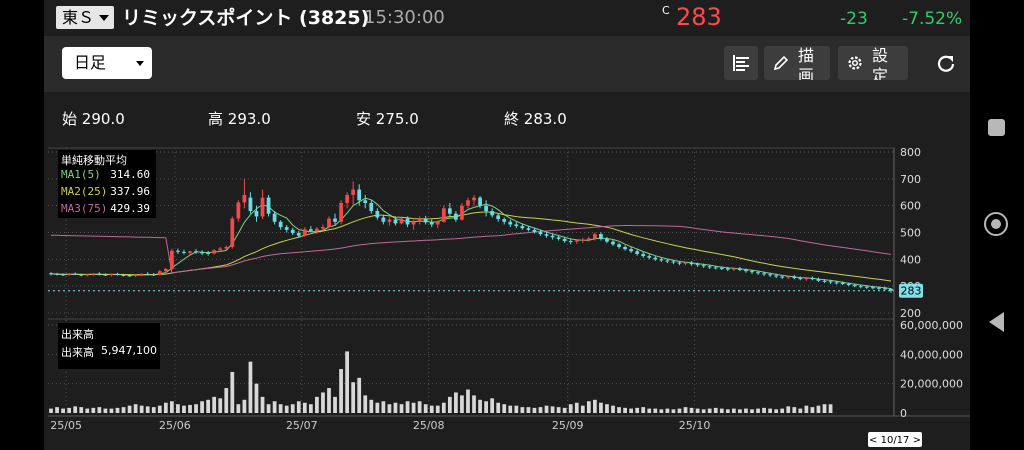 The image size is (1024, 450). What do you see at coordinates (535, 118) in the screenshot?
I see `close-value: 終 283.0` at bounding box center [535, 118].